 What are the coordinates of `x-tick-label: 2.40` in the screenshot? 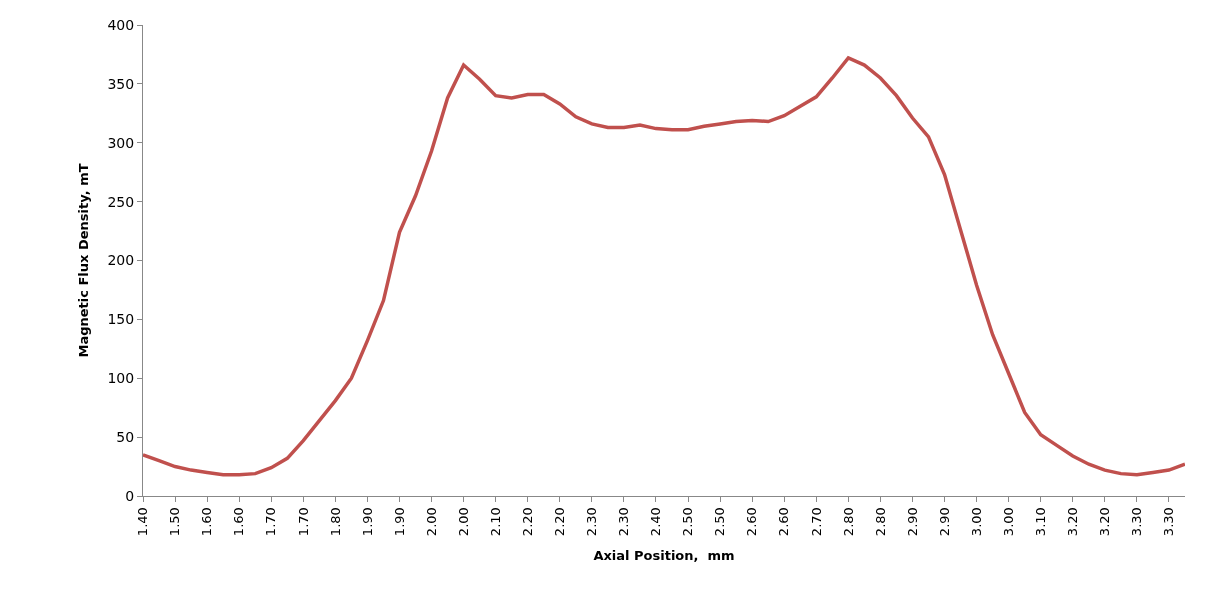 It's located at (656, 522).